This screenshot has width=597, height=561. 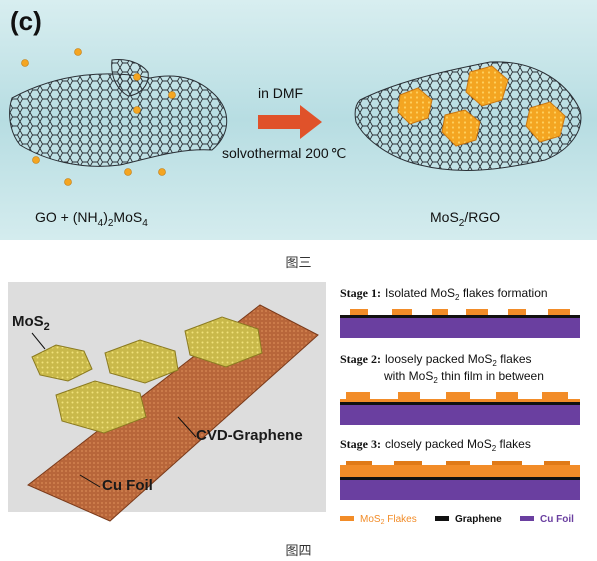 What do you see at coordinates (130, 78) in the screenshot?
I see `graphene-oxide-fold` at bounding box center [130, 78].